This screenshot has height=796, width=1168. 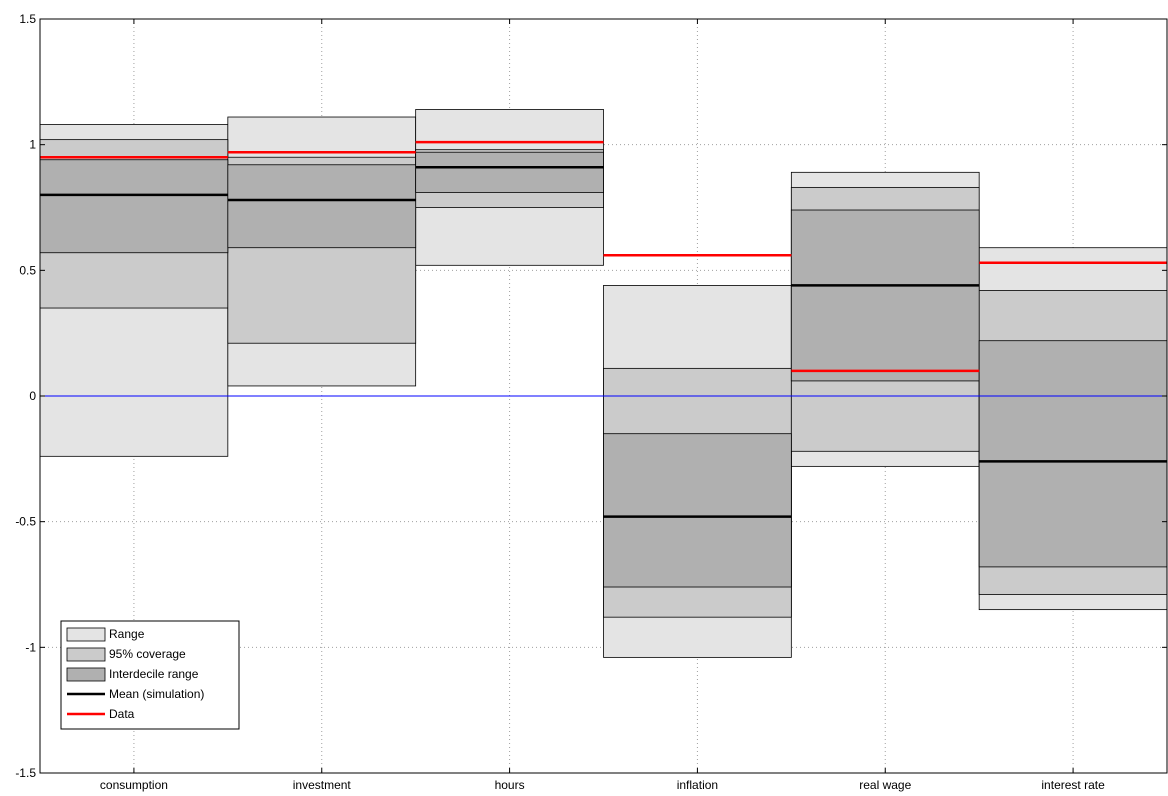 What do you see at coordinates (885, 785) in the screenshot?
I see `x-tick-label: real wage` at bounding box center [885, 785].